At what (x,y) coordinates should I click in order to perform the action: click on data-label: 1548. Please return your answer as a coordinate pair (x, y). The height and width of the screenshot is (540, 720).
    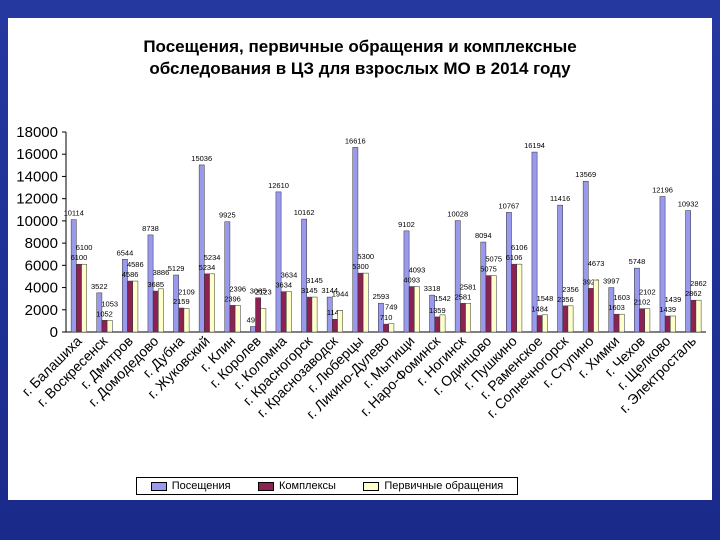
    Looking at the image, I should click on (545, 298).